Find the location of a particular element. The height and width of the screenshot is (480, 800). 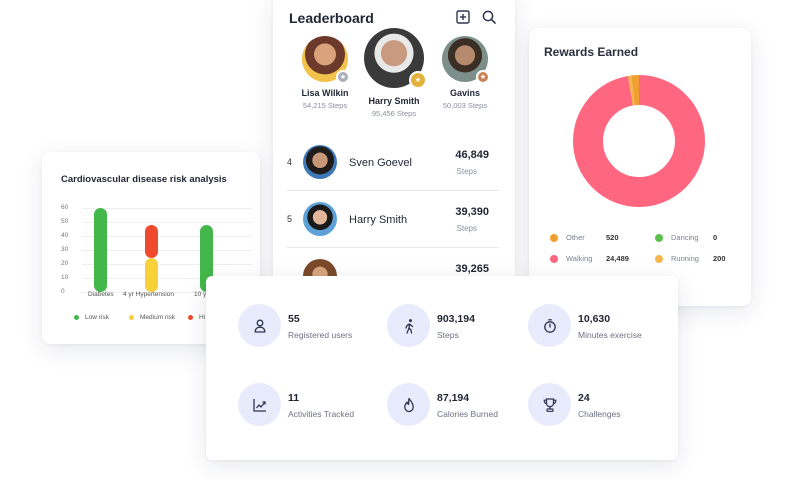

bar-hi is located at coordinates (151, 241).